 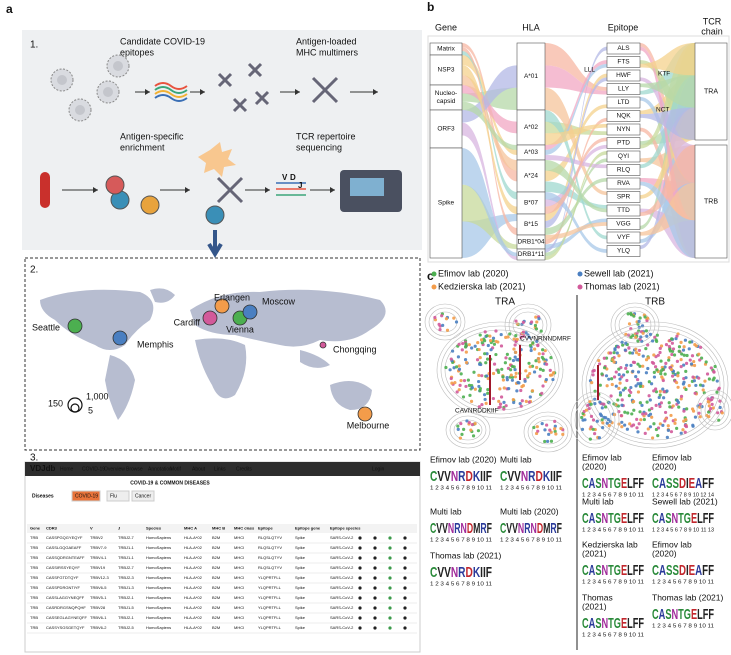 I want to click on blood-tube, so click(x=45, y=190).